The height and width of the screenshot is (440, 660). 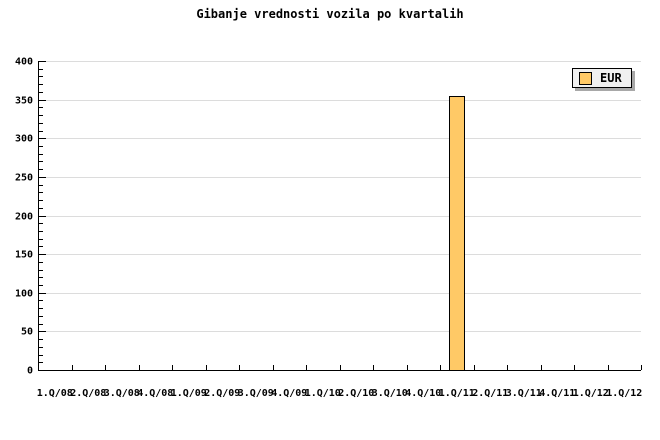 What do you see at coordinates (490, 393) in the screenshot?
I see `x-tick-label: 2.Q/11` at bounding box center [490, 393].